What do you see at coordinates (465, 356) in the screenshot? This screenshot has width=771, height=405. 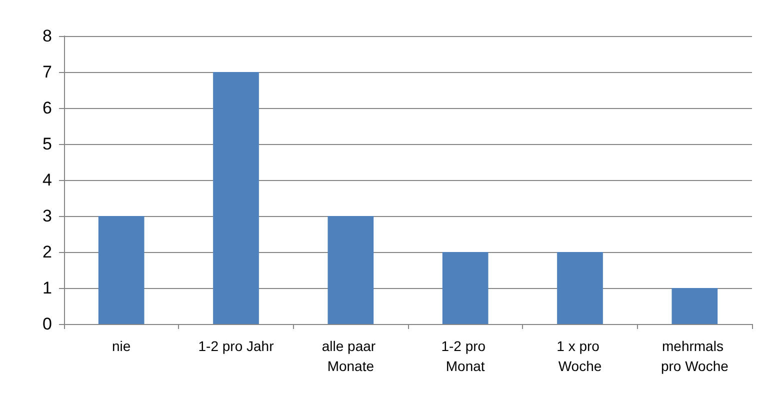 I see `x-tick-label: 1-2 pro Monat` at bounding box center [465, 356].